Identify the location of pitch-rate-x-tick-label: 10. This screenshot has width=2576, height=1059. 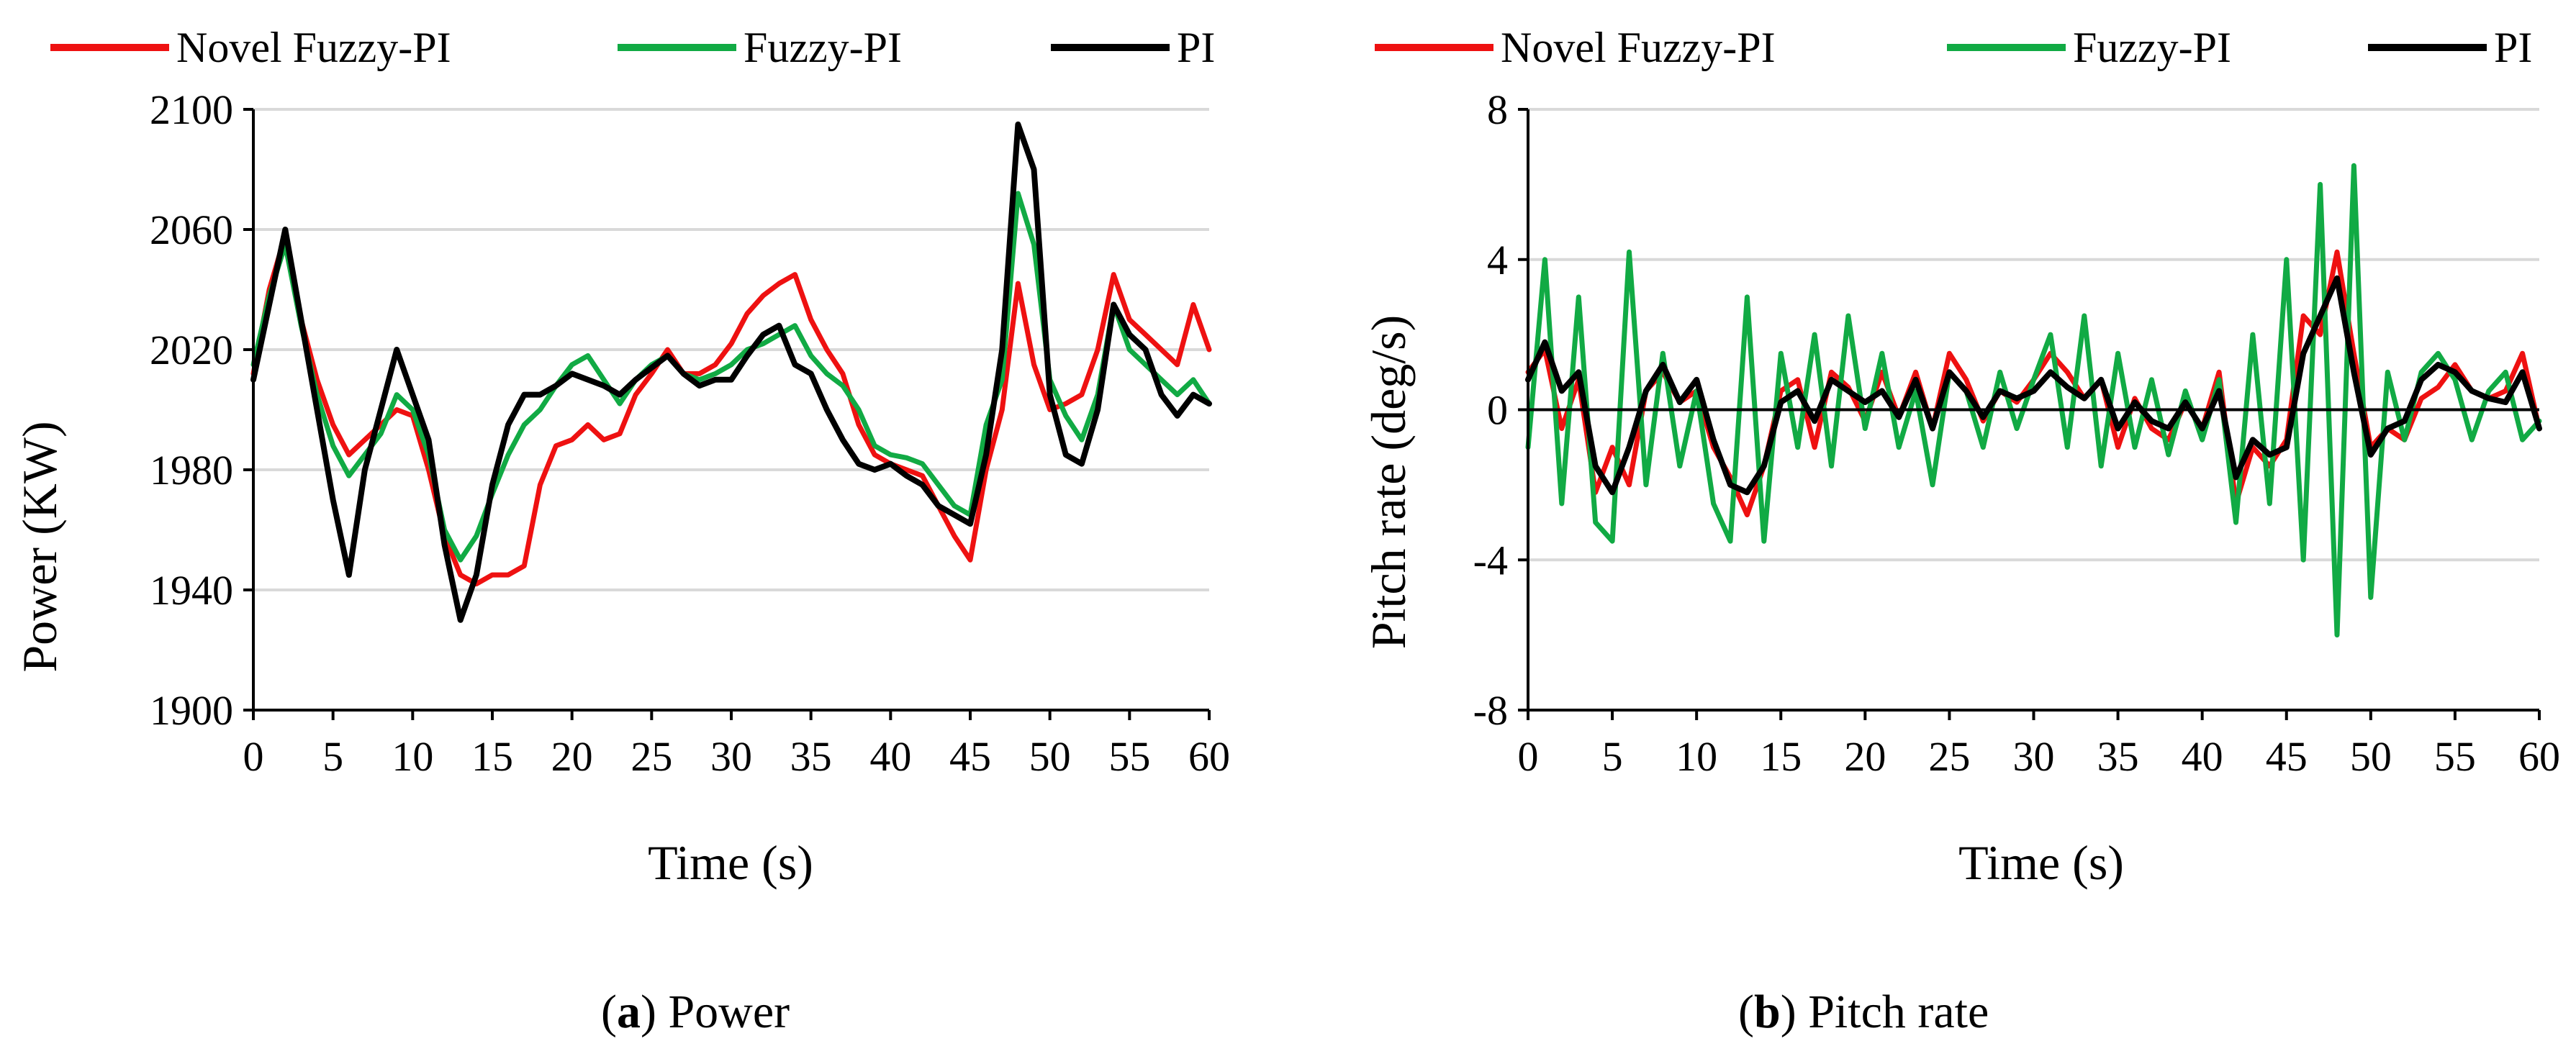
(1696, 756).